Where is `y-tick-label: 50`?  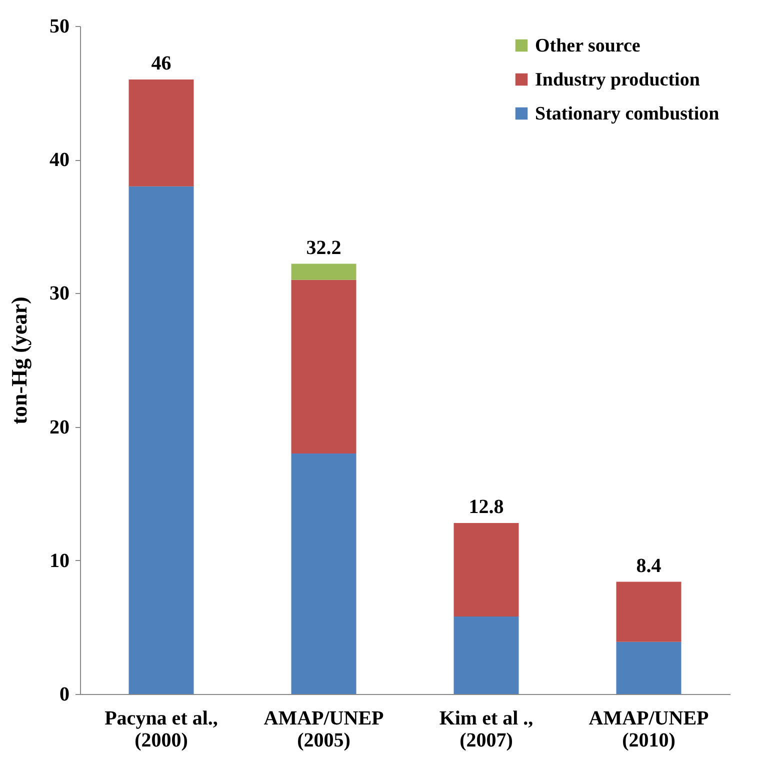 y-tick-label: 50 is located at coordinates (60, 27).